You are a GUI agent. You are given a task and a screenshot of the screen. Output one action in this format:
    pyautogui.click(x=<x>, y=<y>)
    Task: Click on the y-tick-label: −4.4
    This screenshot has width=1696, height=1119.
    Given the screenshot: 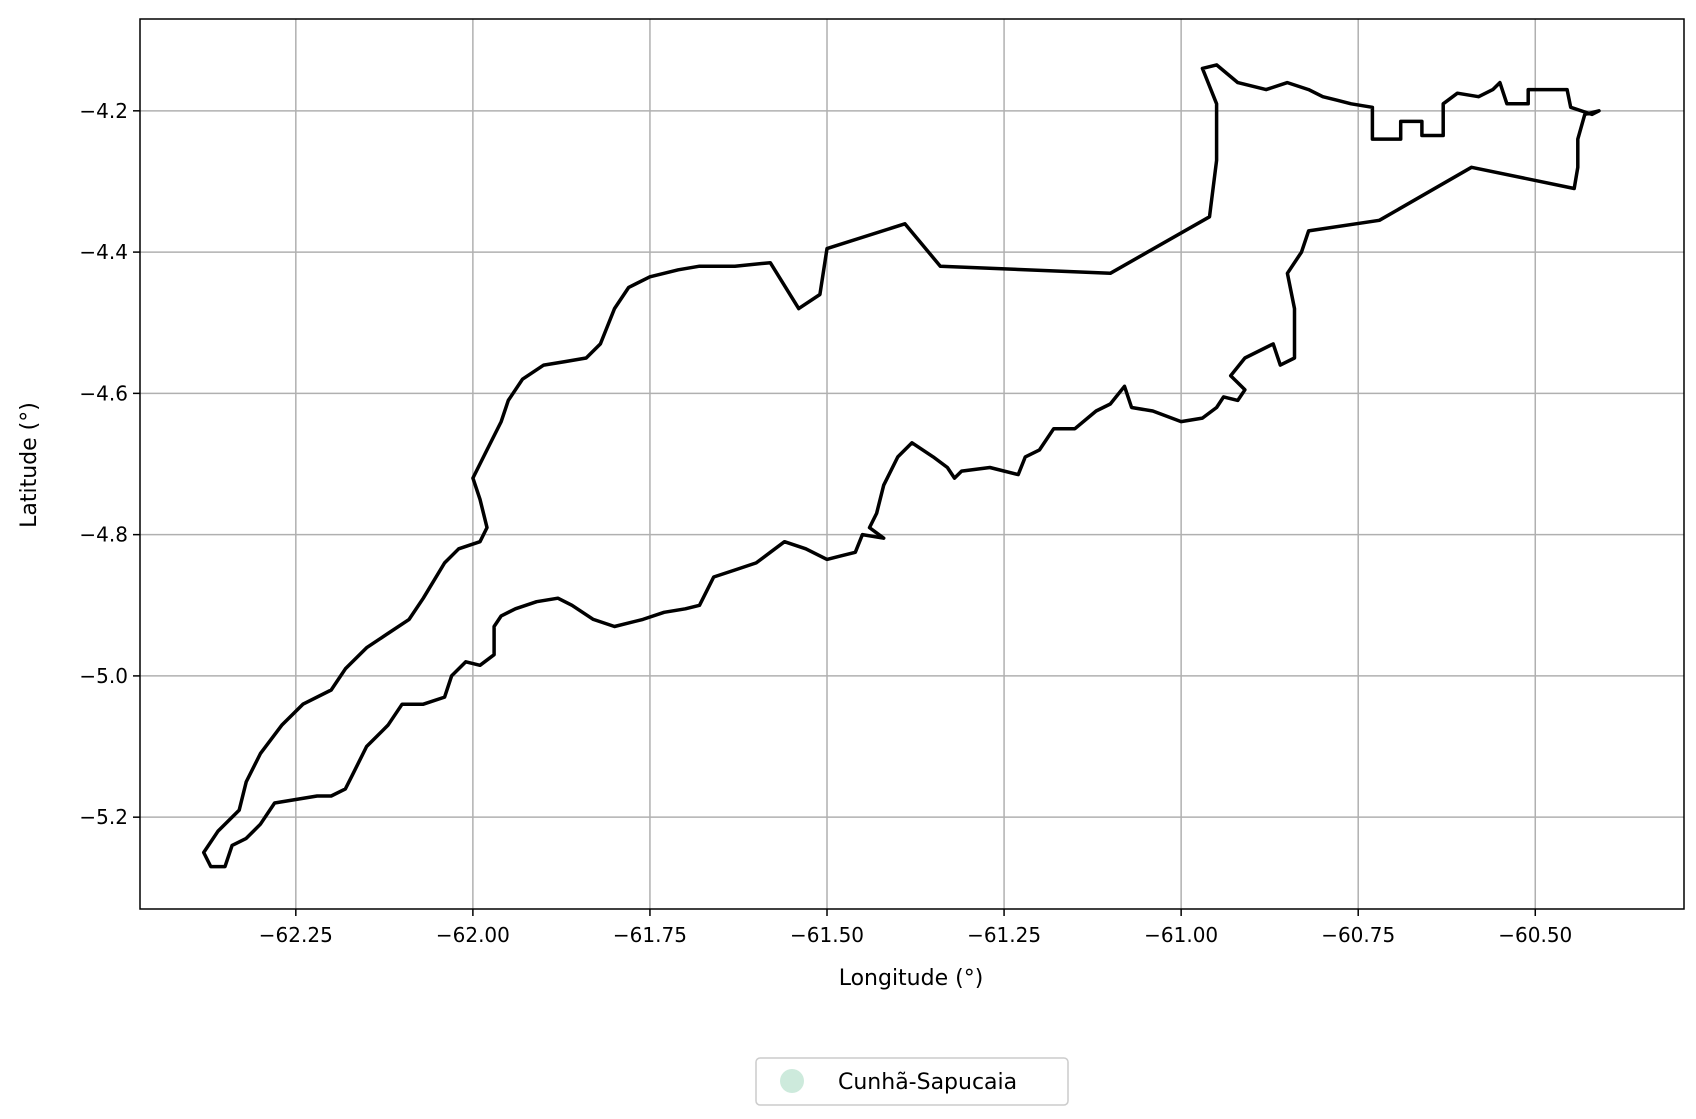 What is the action you would take?
    pyautogui.click(x=103, y=252)
    